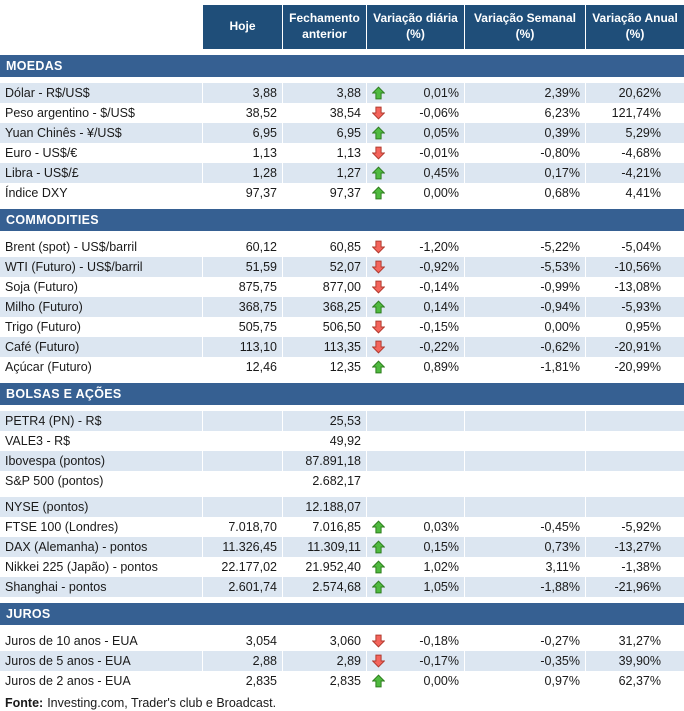  Describe the element at coordinates (524, 287) in the screenshot. I see `cell-variacao-semanal: -0,99%` at that location.